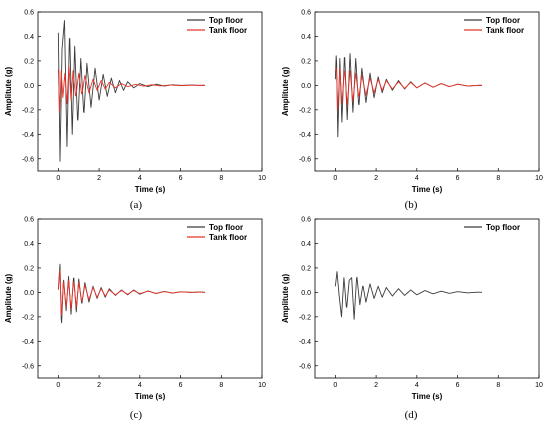 The image size is (550, 428). I want to click on panel-caption: (b), so click(411, 205).